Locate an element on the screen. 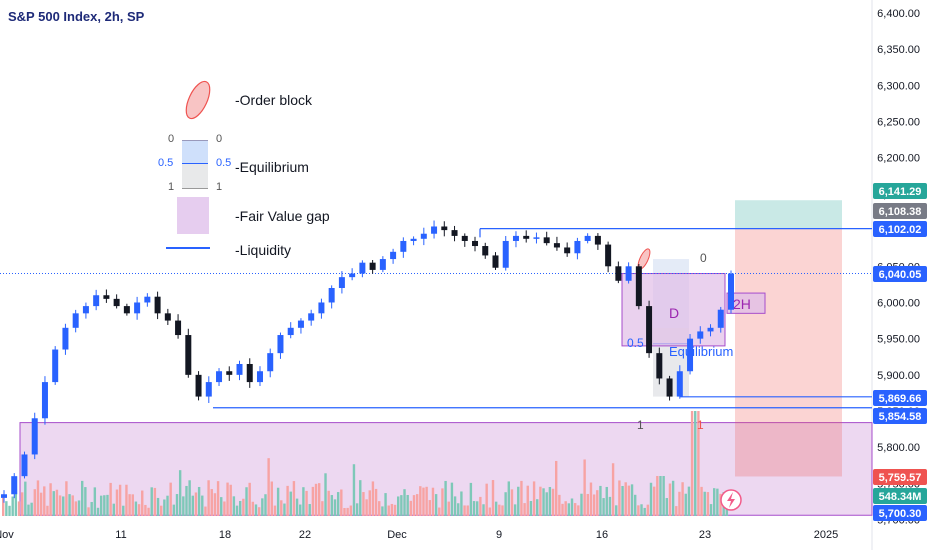 This screenshot has height=550, width=932. eq-legend-05-right: 0.5 is located at coordinates (224, 163).